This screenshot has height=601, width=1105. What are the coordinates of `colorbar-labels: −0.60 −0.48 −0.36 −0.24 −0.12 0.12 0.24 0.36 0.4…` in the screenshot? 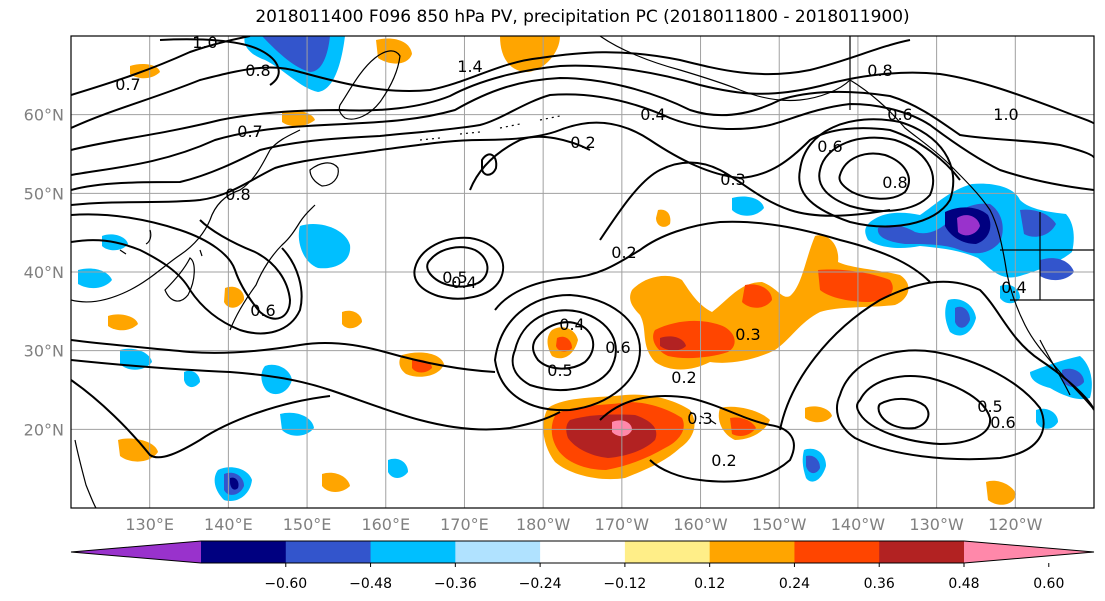 It's located at (664, 577).